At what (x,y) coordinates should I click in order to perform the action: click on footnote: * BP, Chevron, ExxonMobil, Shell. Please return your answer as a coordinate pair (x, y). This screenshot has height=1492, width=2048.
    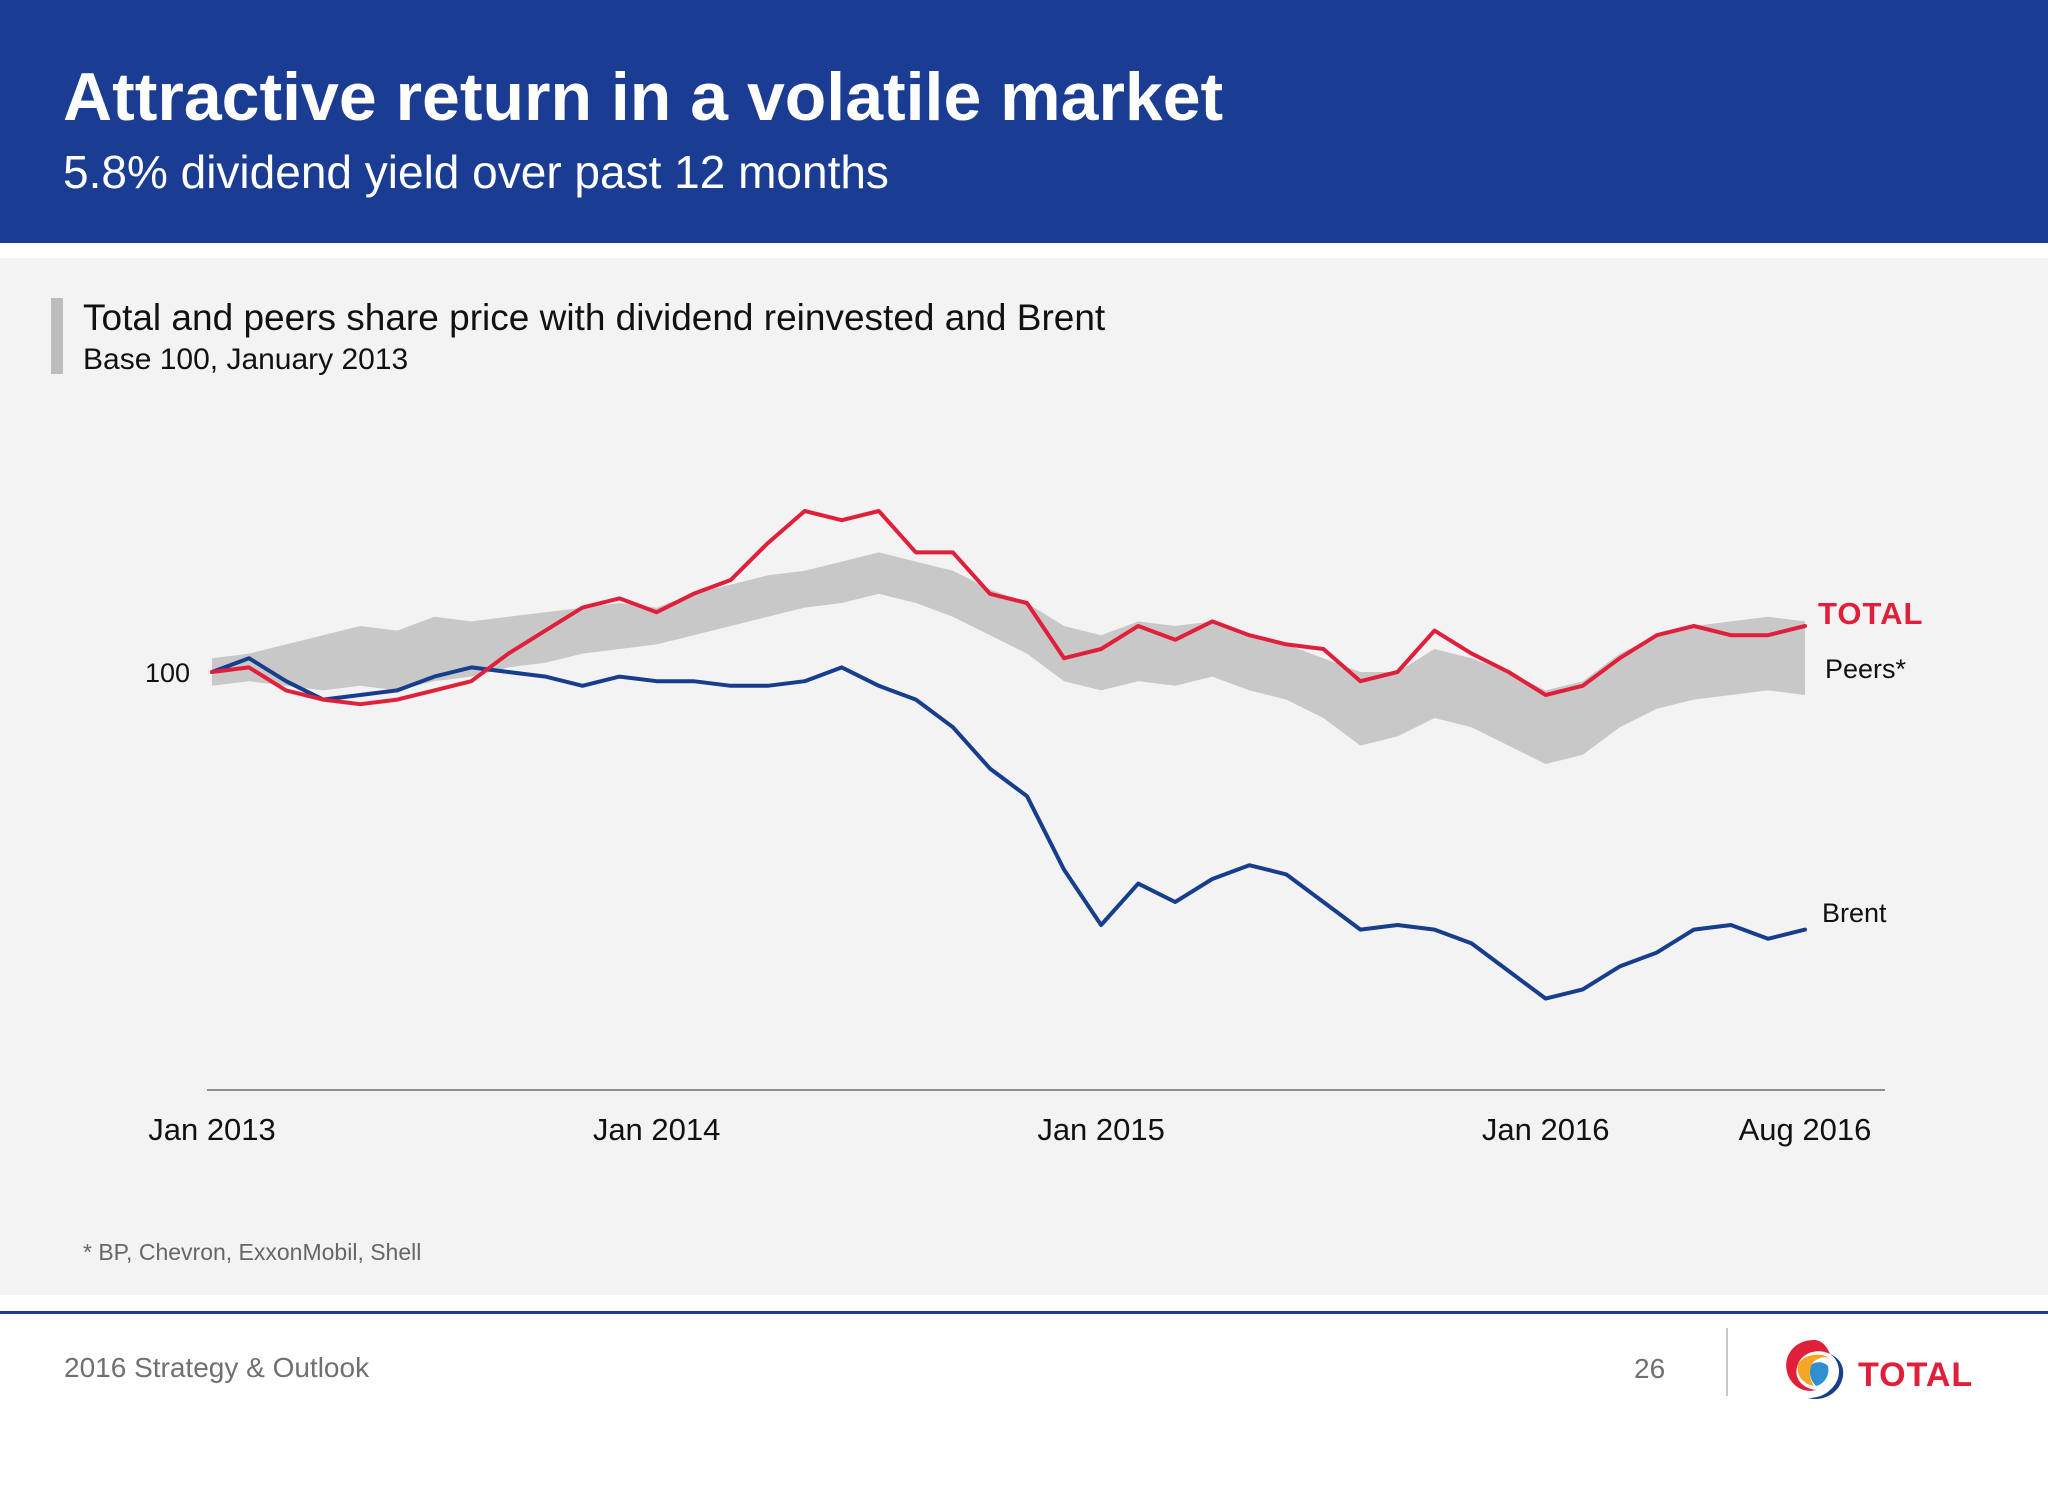
    Looking at the image, I should click on (252, 1252).